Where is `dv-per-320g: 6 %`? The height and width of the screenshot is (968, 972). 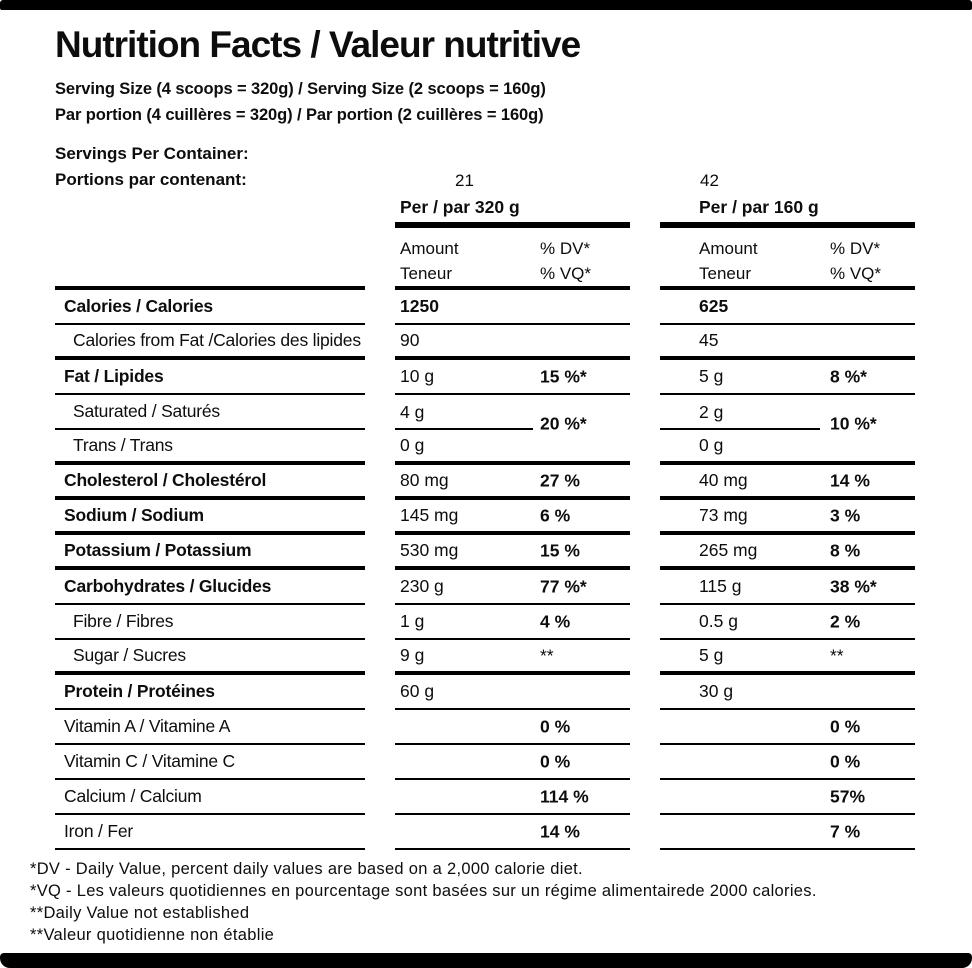 dv-per-320g: 6 % is located at coordinates (555, 515).